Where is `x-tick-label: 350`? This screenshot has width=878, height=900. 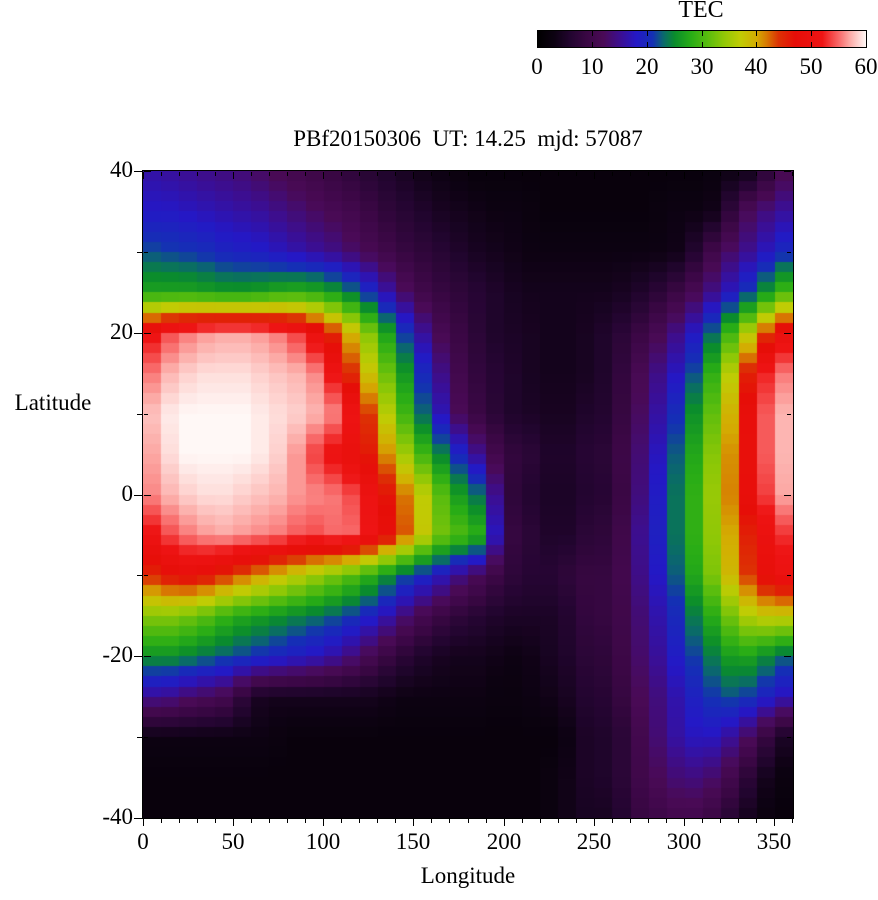 x-tick-label: 350 is located at coordinates (774, 841).